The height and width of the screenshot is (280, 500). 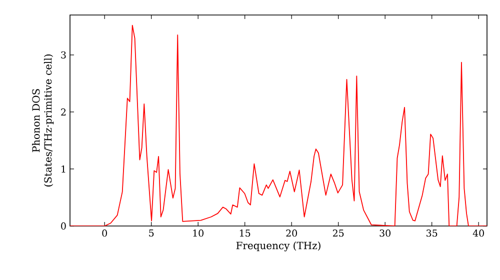 What do you see at coordinates (63, 226) in the screenshot?
I see `y-tick-label: 0` at bounding box center [63, 226].